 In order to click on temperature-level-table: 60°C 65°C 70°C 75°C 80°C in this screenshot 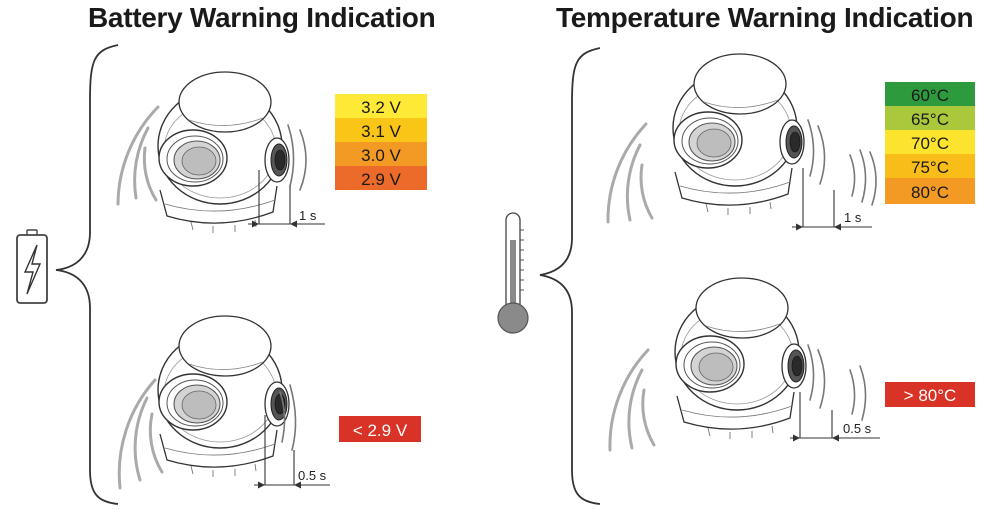, I will do `click(930, 143)`.